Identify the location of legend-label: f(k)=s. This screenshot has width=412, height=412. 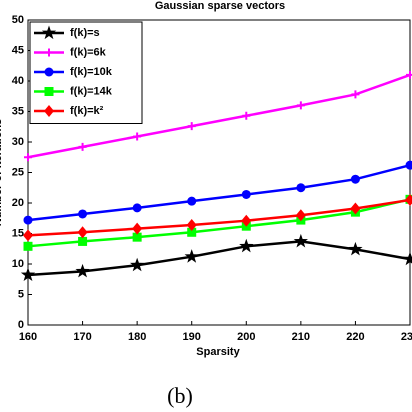
(85, 33).